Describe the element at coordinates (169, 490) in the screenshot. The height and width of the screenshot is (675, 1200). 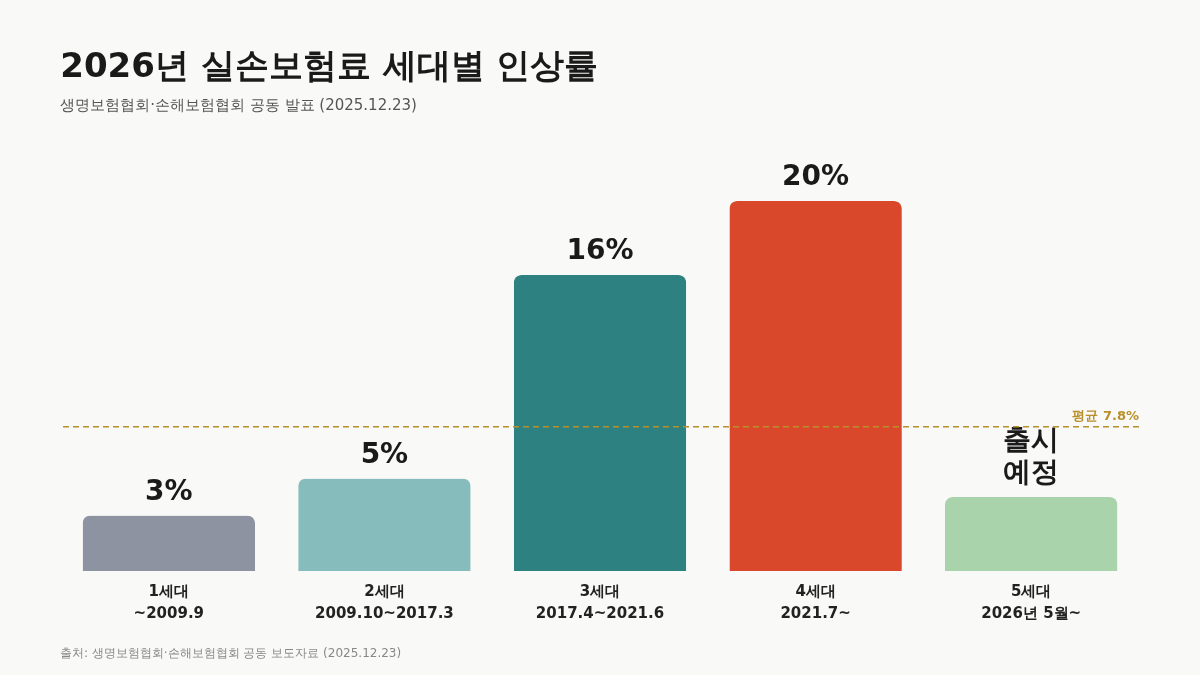
I see `data-label: 3%` at that location.